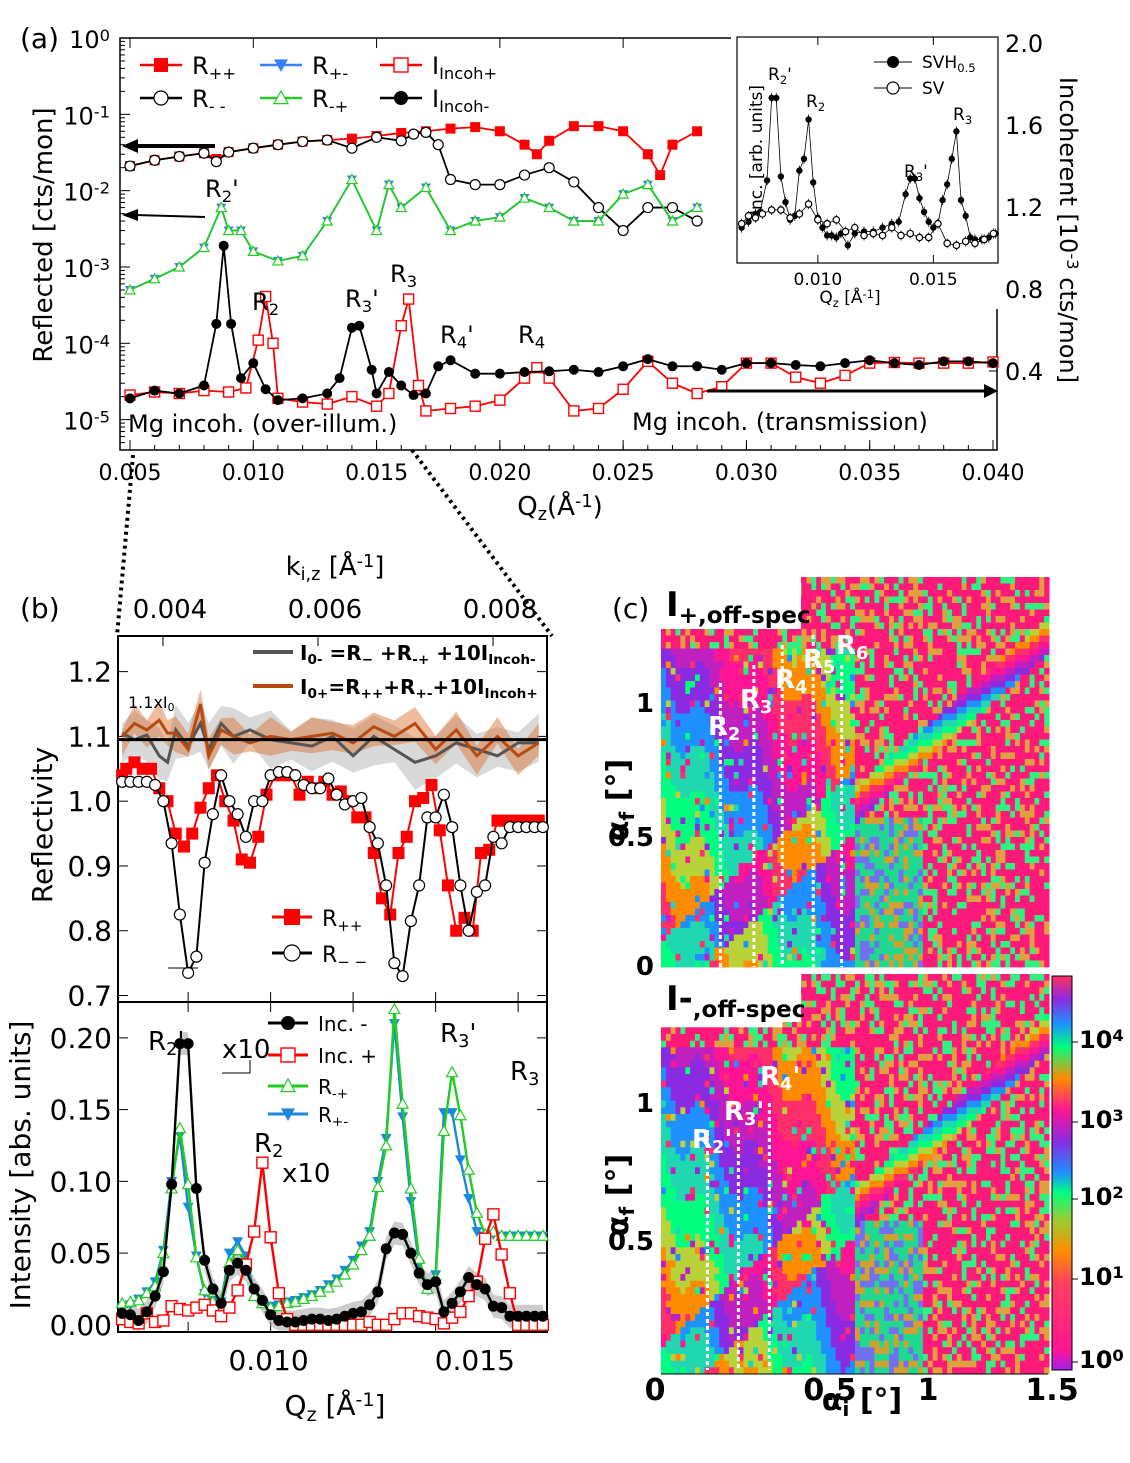 Image resolution: width=1130 pixels, height=1463 pixels. I want to click on data-point-R--, so click(501, 843).